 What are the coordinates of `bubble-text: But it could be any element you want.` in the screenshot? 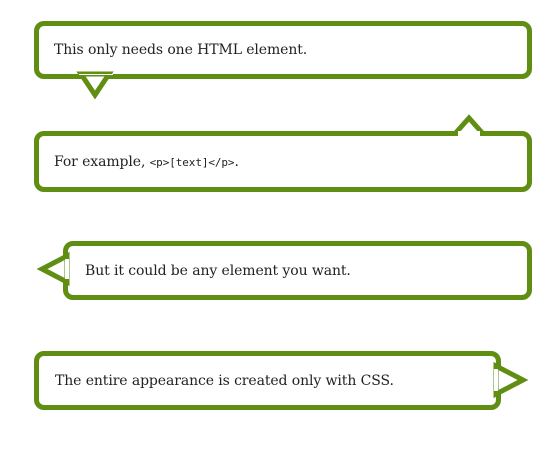 It's located at (218, 270).